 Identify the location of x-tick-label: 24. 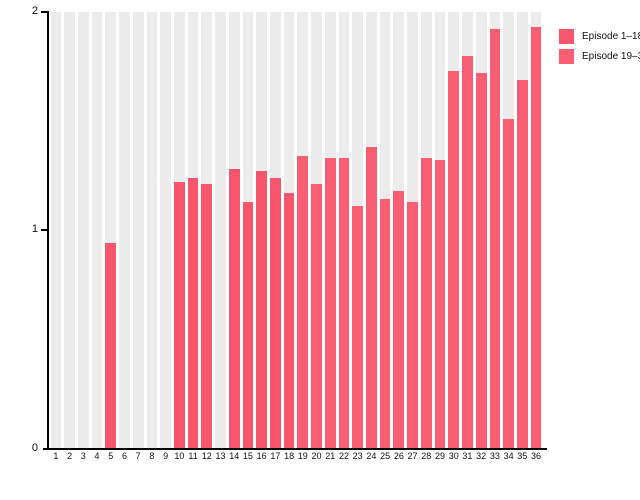
(371, 456).